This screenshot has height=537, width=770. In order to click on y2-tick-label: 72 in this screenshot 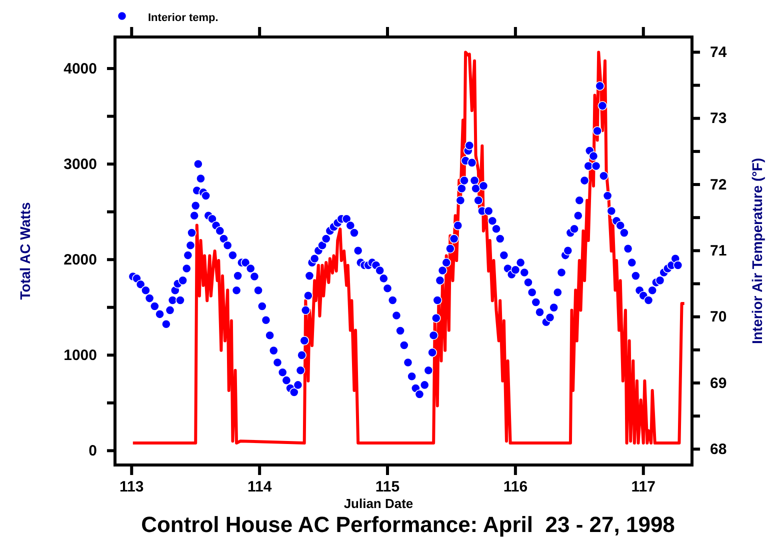, I will do `click(718, 185)`.